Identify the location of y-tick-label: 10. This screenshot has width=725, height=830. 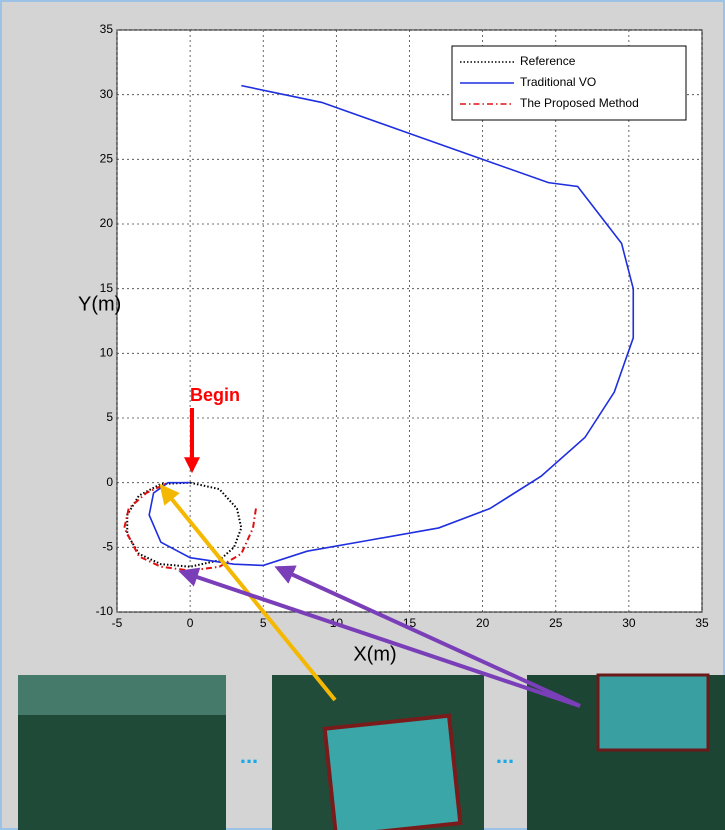
(107, 353).